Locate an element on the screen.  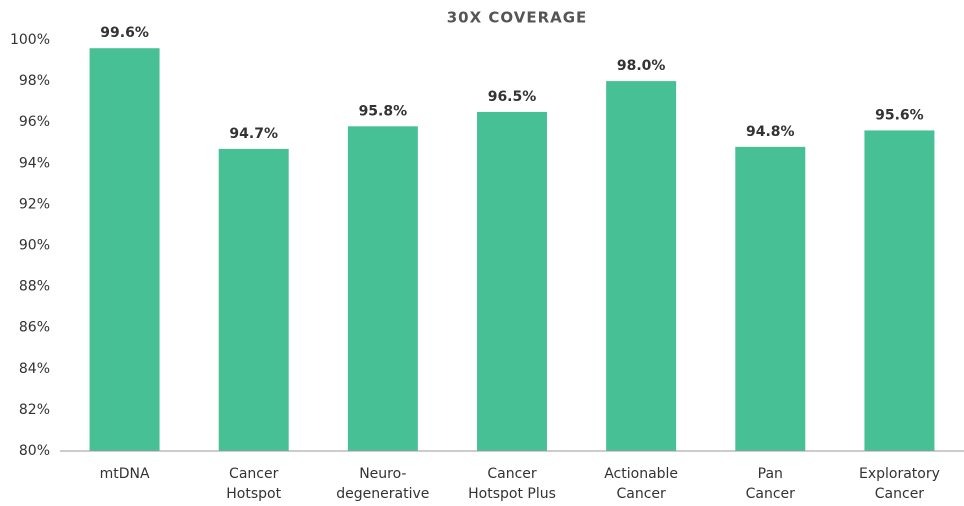
y-tick-label: 90% is located at coordinates (34, 246).